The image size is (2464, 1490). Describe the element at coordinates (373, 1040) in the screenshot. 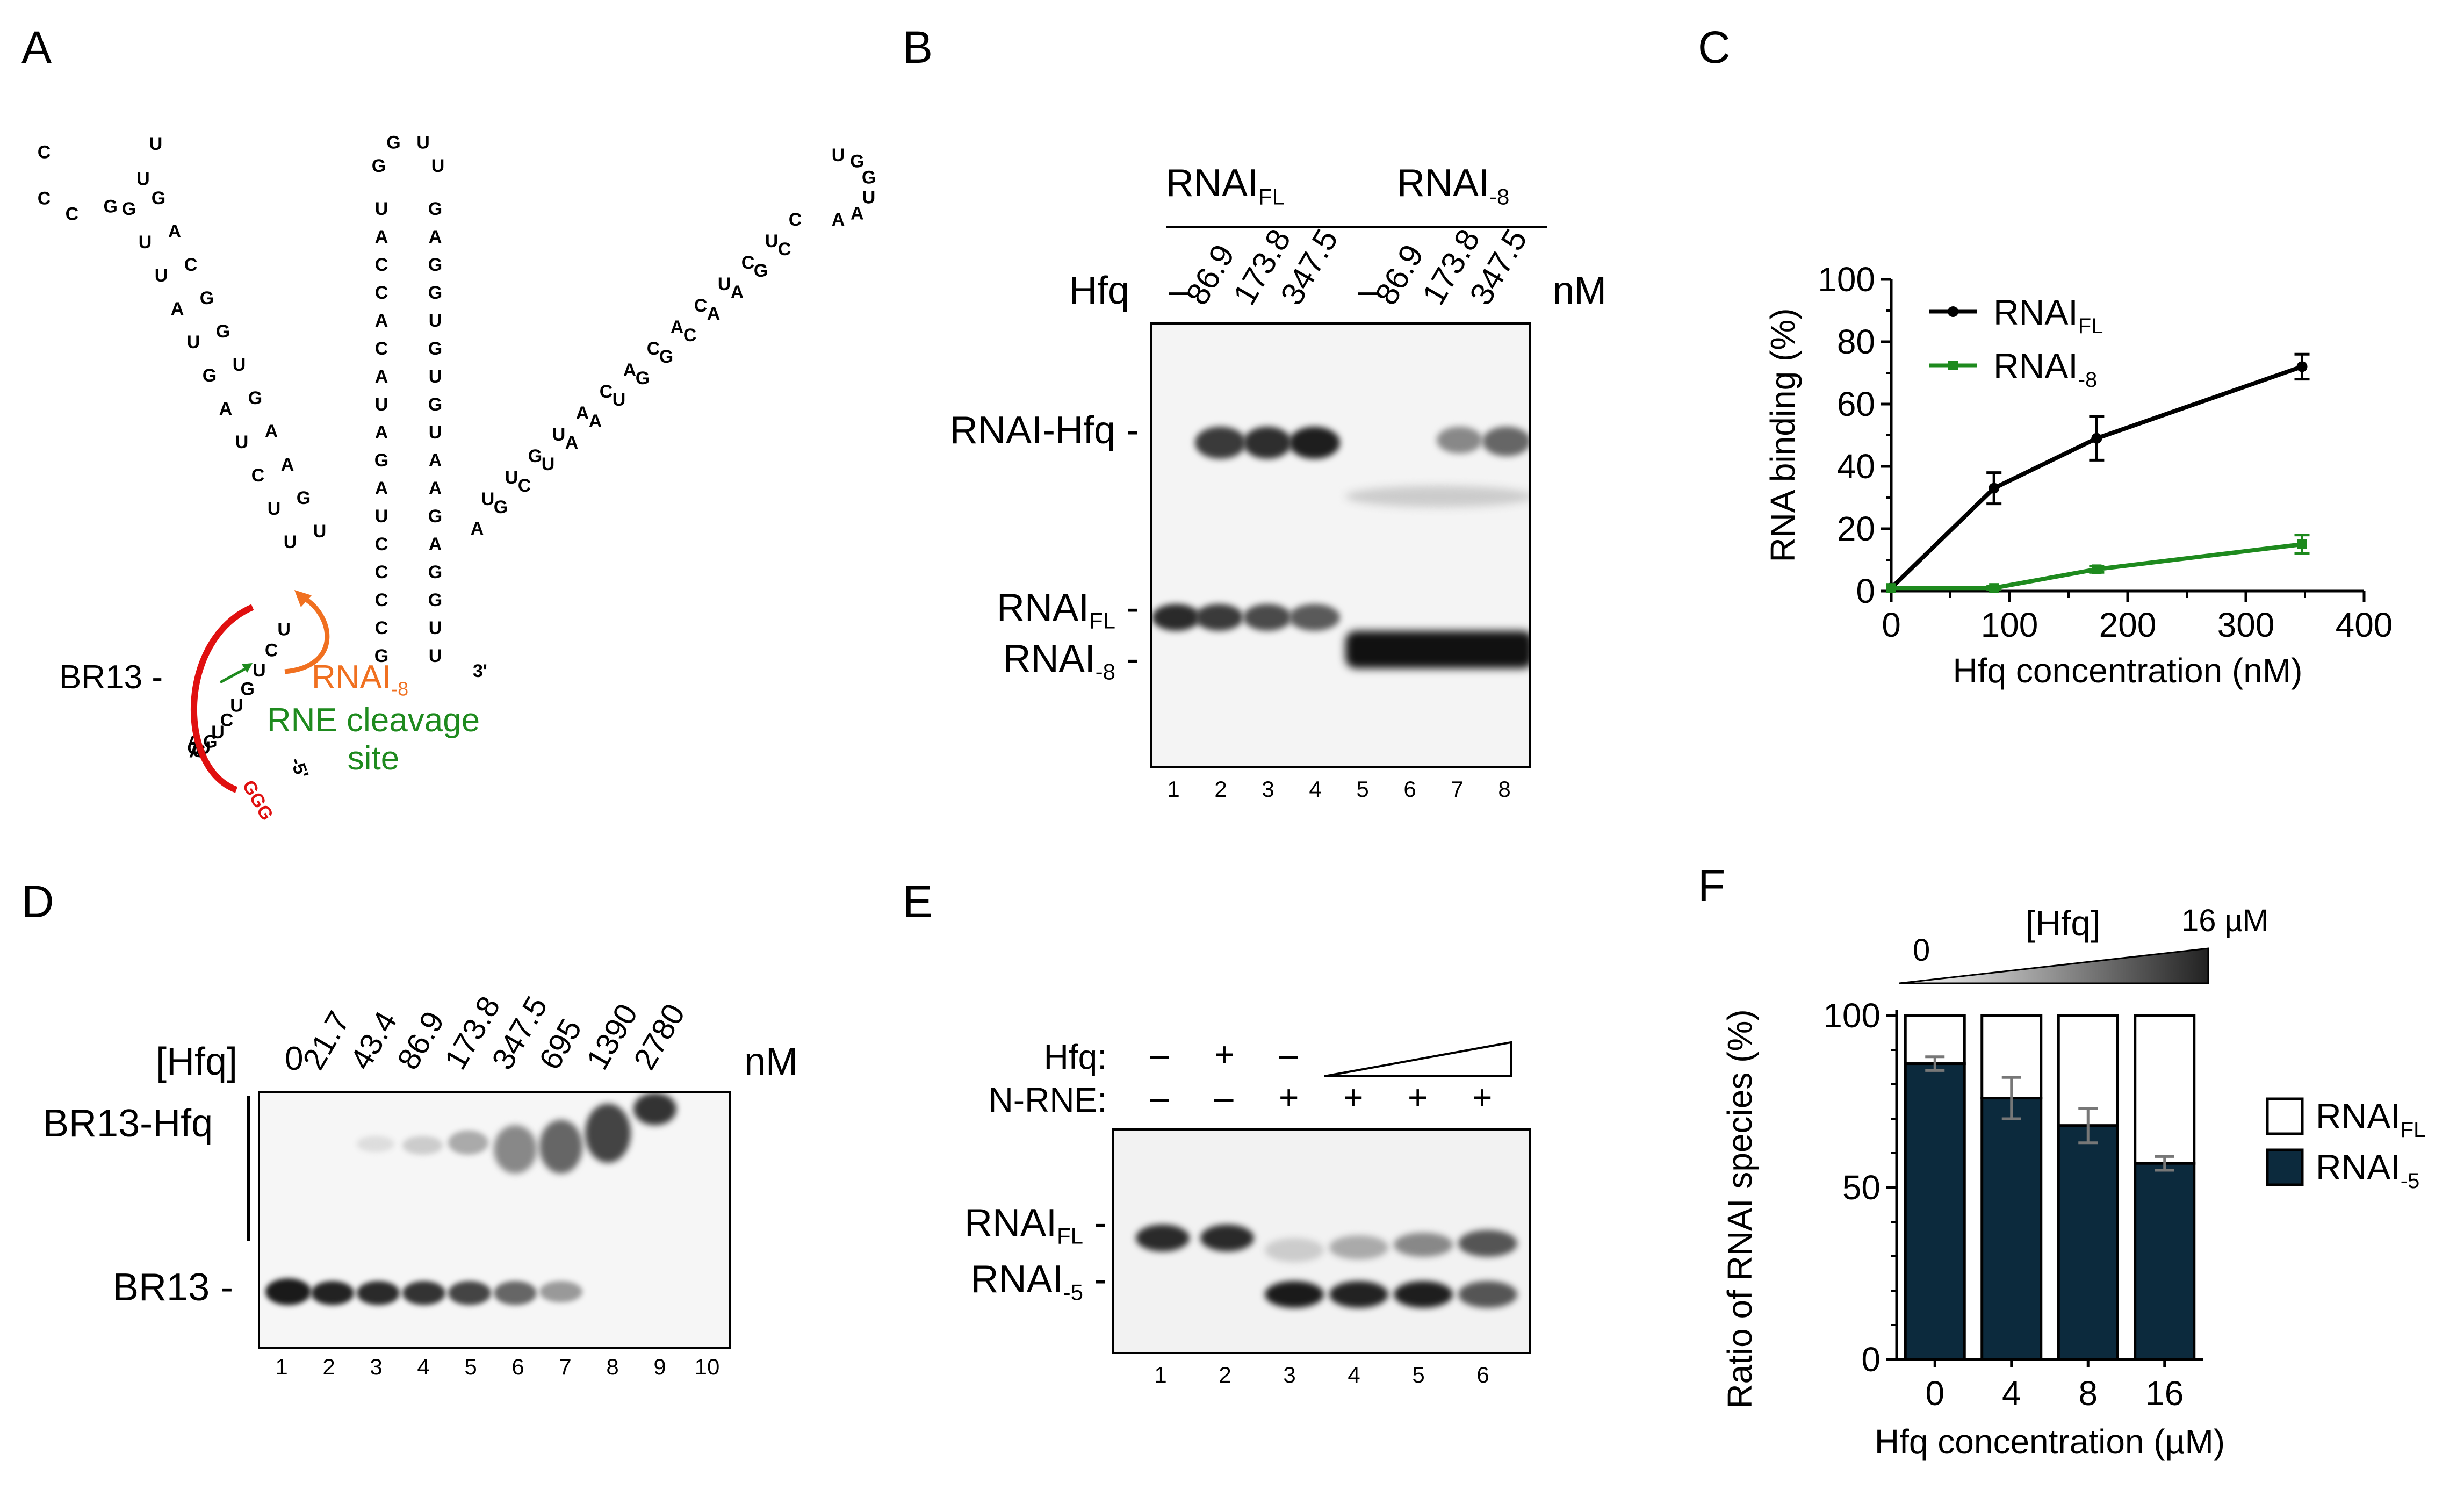

I see `hfq-conc-d: 43.4` at that location.